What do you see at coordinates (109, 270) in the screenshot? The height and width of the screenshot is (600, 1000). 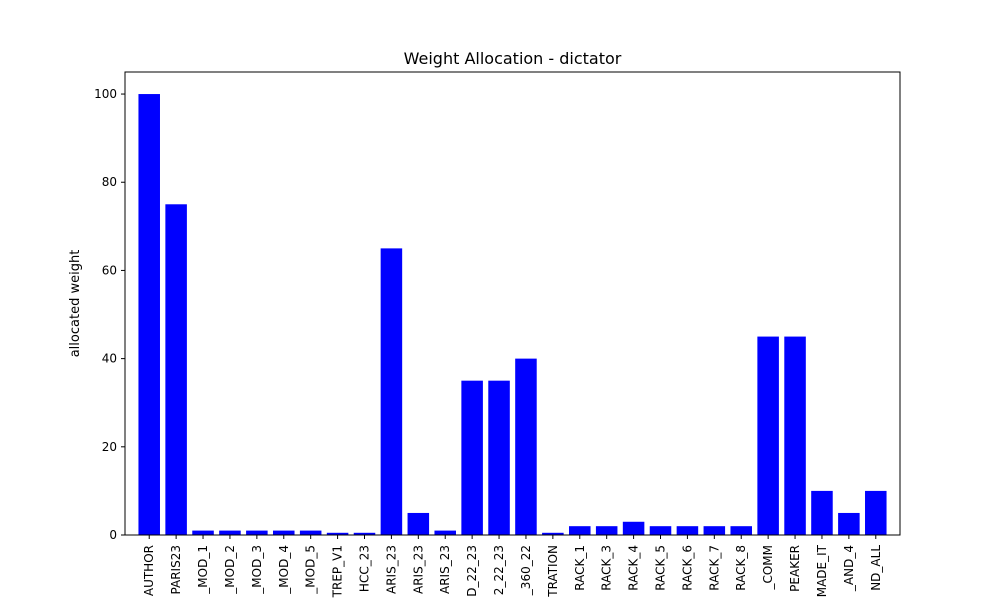 I see `y-tick-label: 60` at bounding box center [109, 270].